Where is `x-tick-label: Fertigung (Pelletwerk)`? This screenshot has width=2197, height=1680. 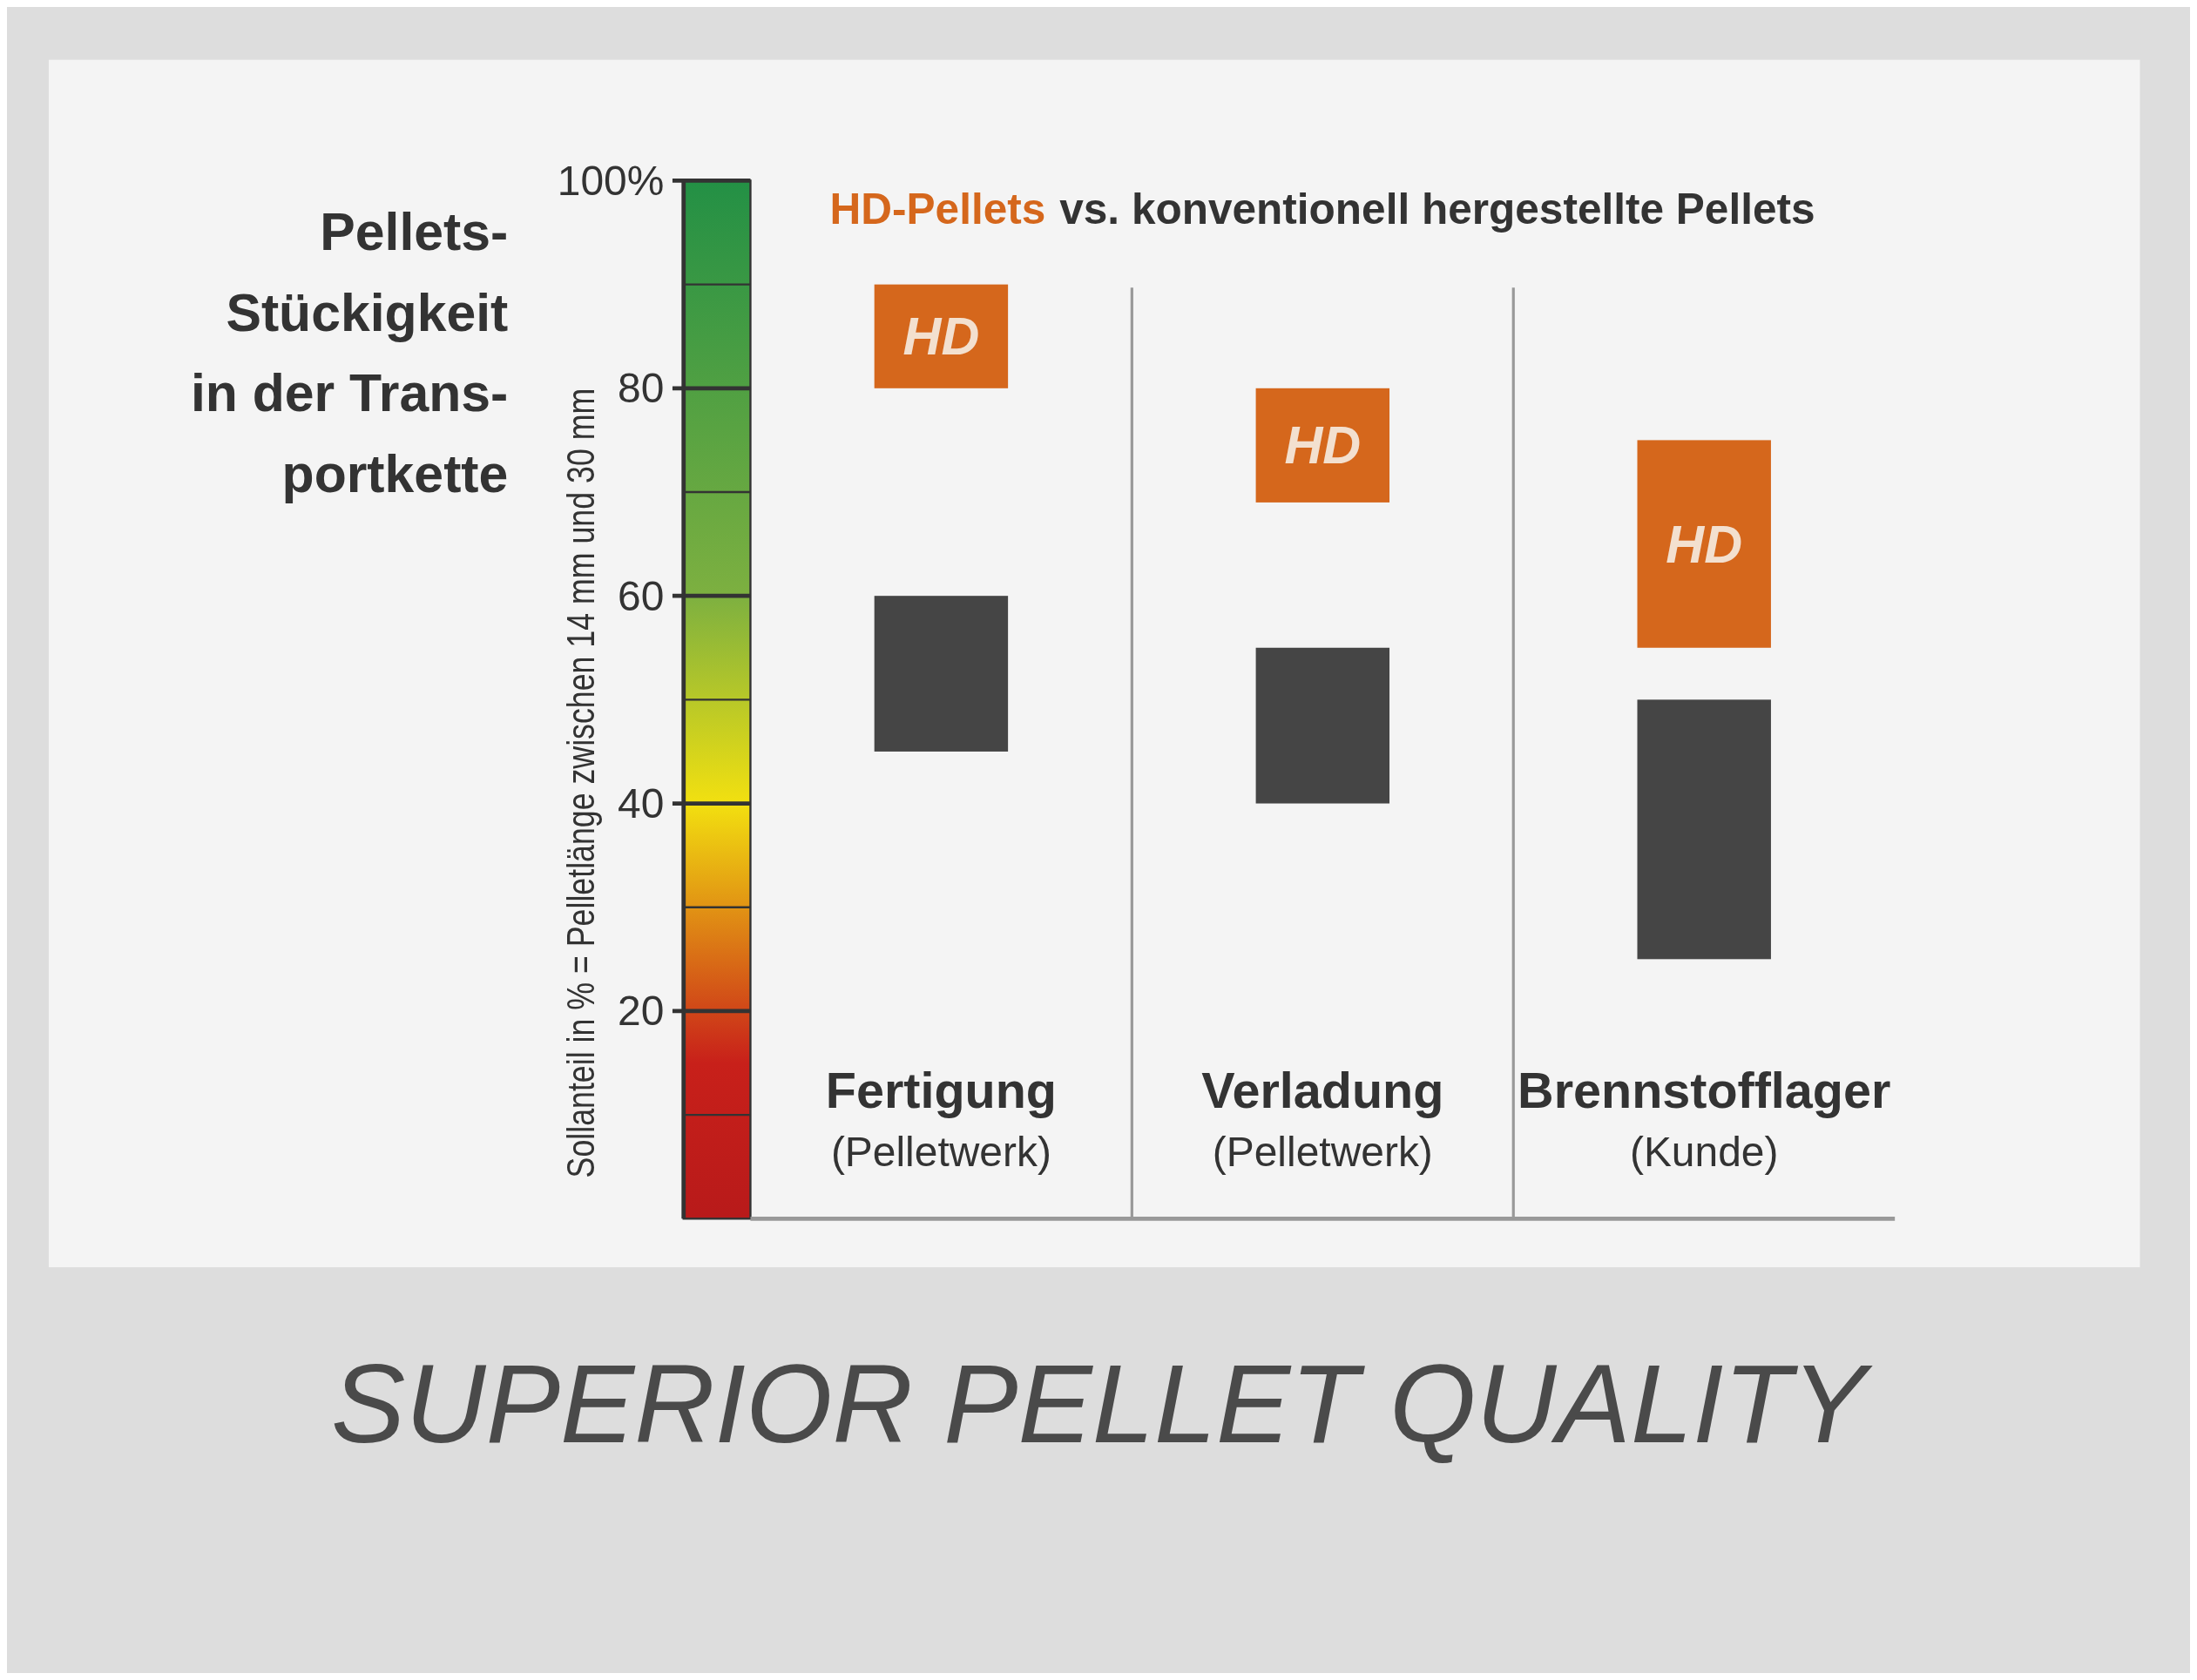
x-tick-label: Fertigung (Pelletwerk) is located at coordinates (941, 1118).